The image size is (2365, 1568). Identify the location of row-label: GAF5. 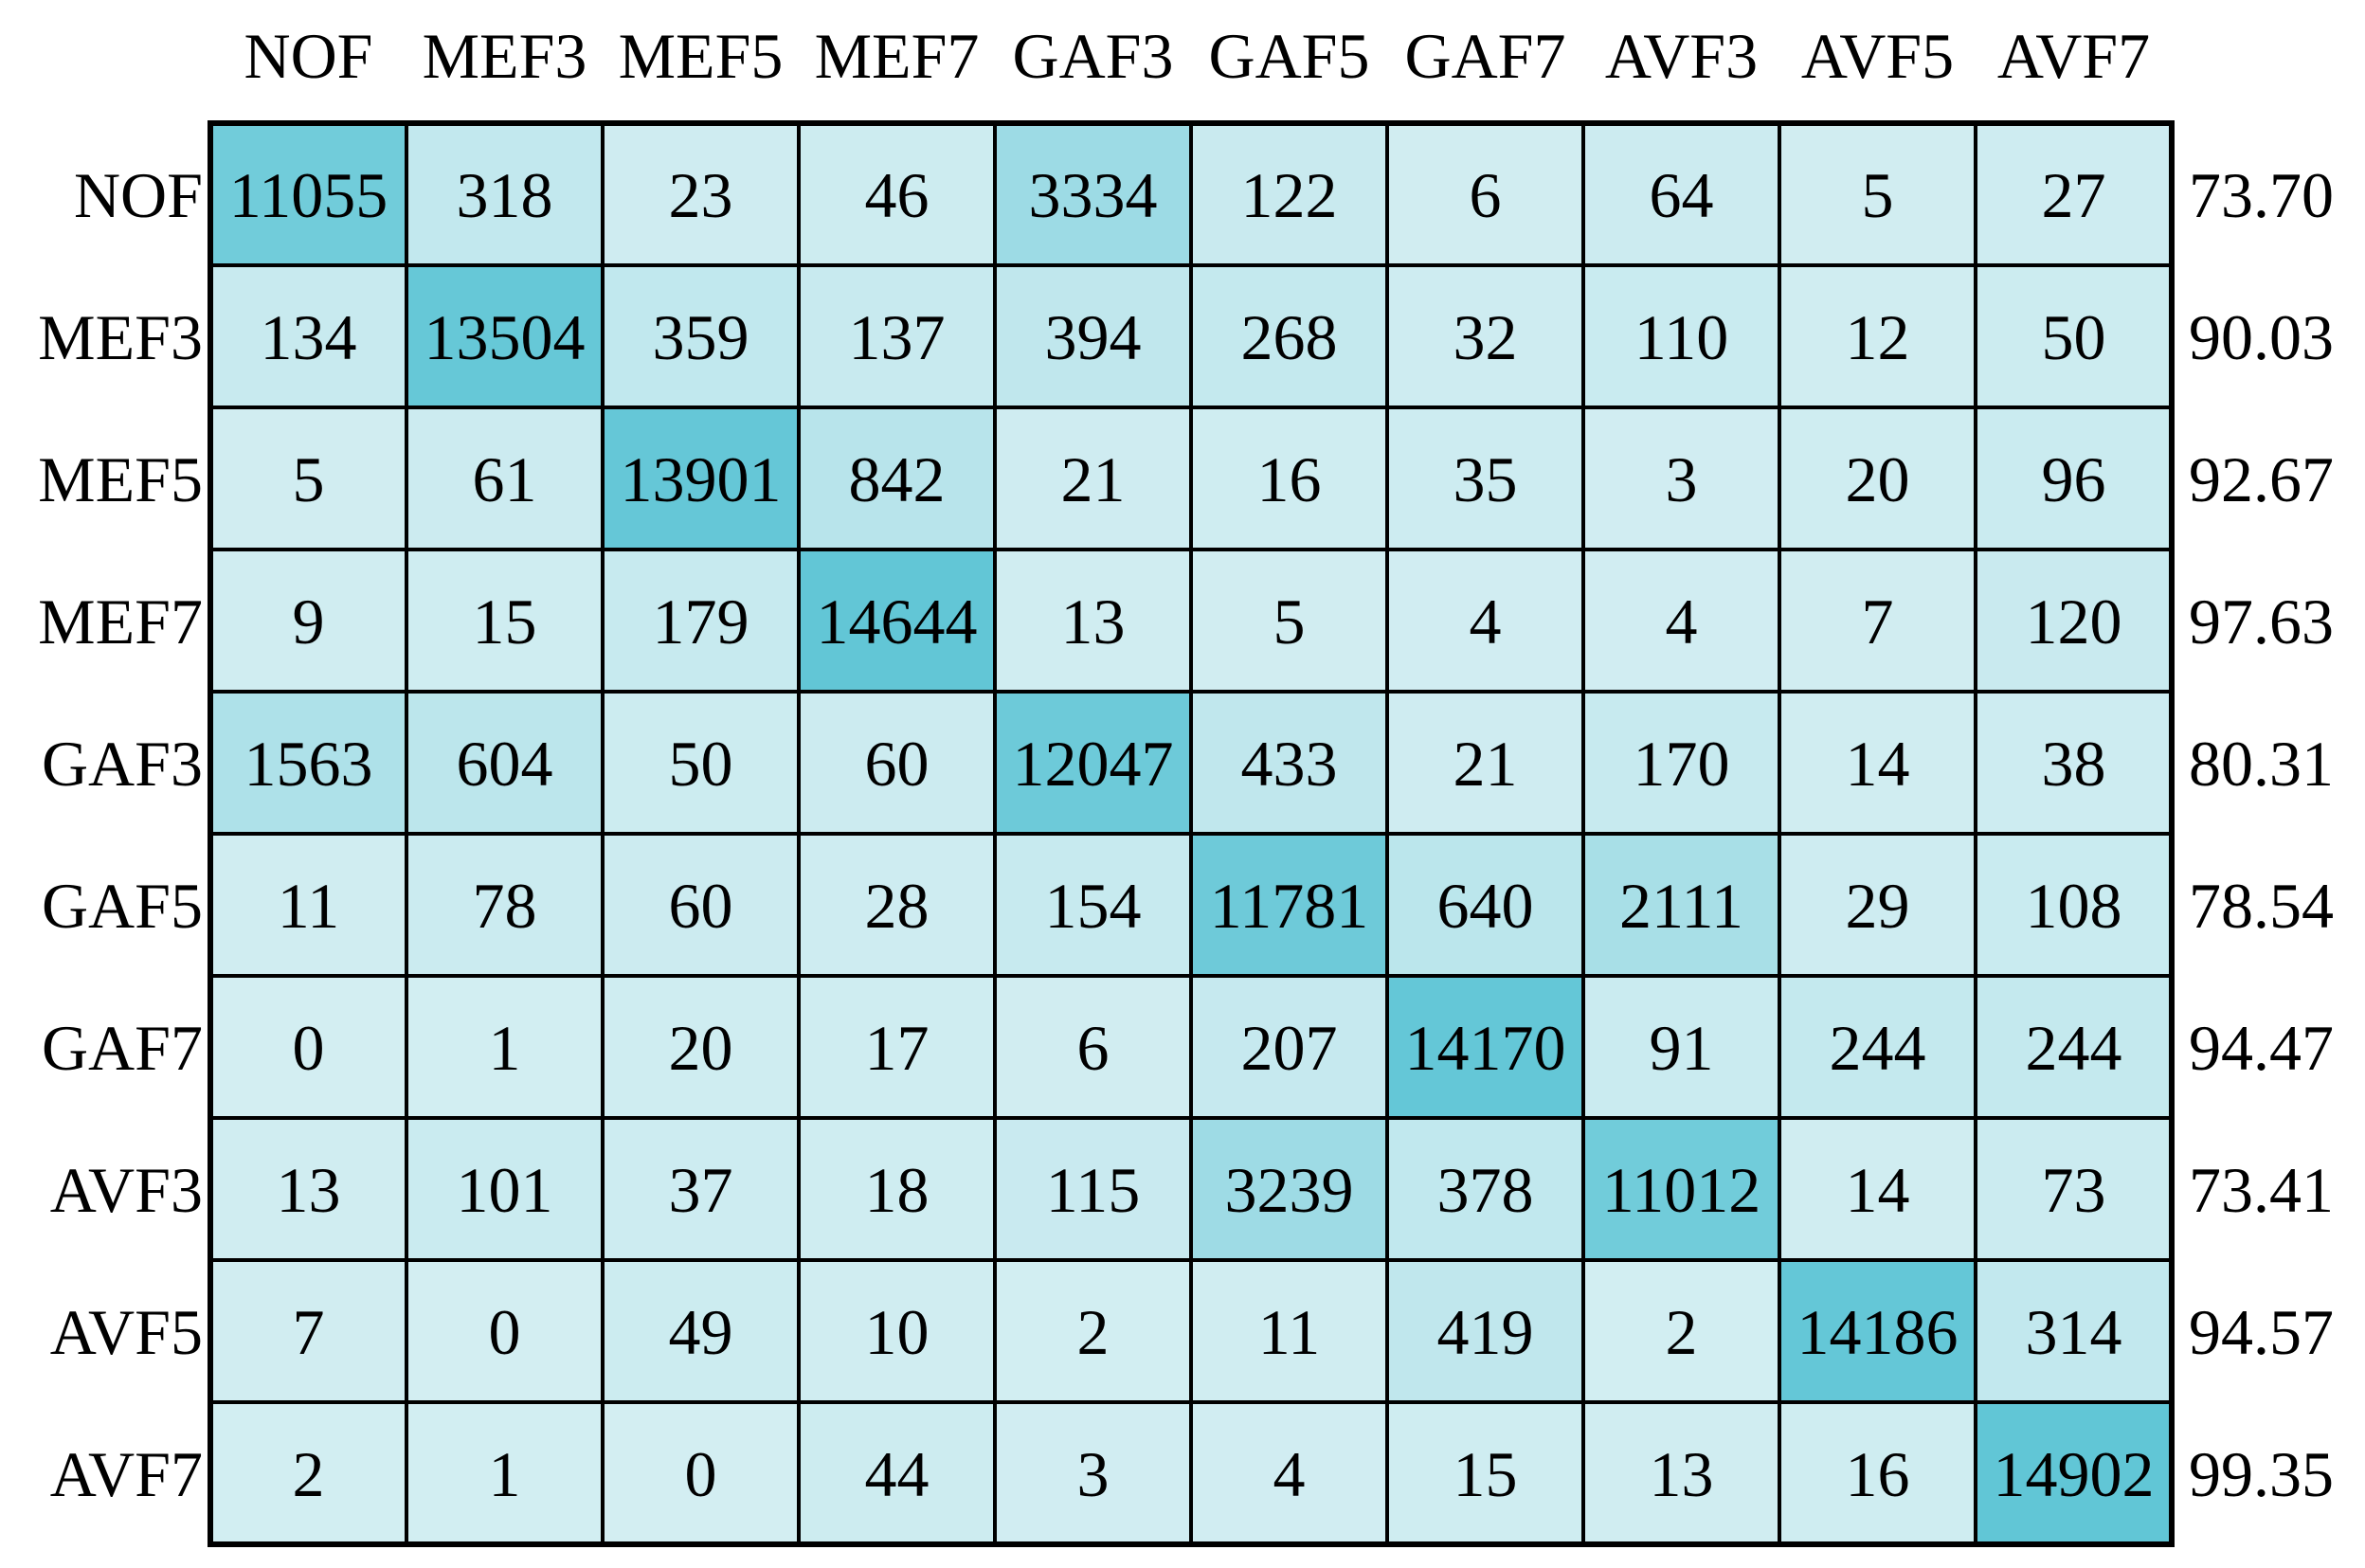
(123, 906).